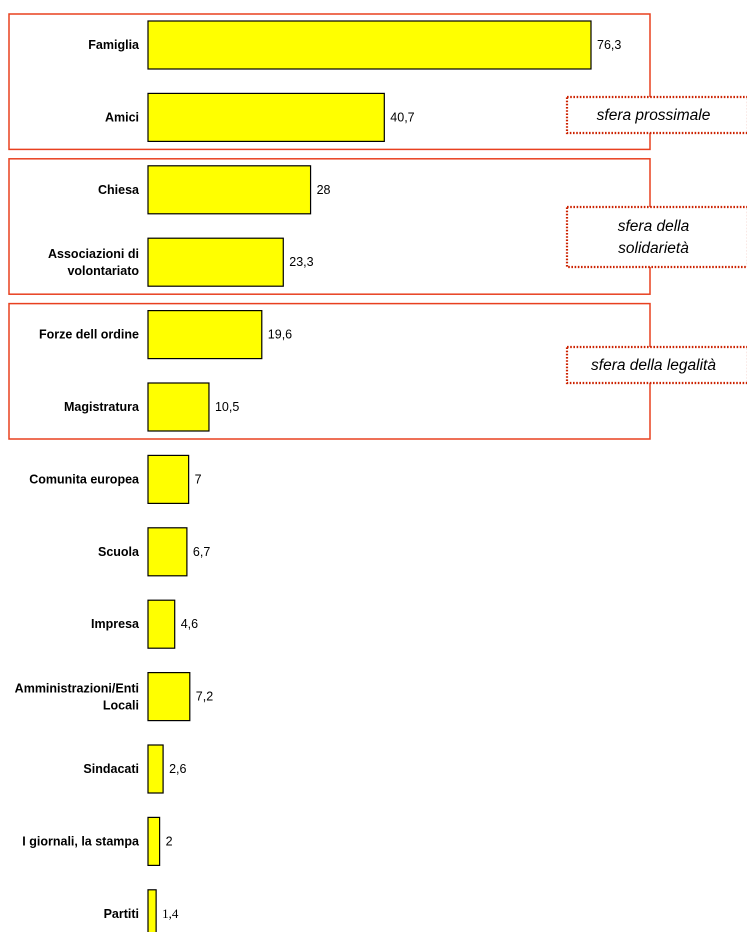 Image resolution: width=747 pixels, height=932 pixels. What do you see at coordinates (111, 769) in the screenshot?
I see `category-label: Sindacati` at bounding box center [111, 769].